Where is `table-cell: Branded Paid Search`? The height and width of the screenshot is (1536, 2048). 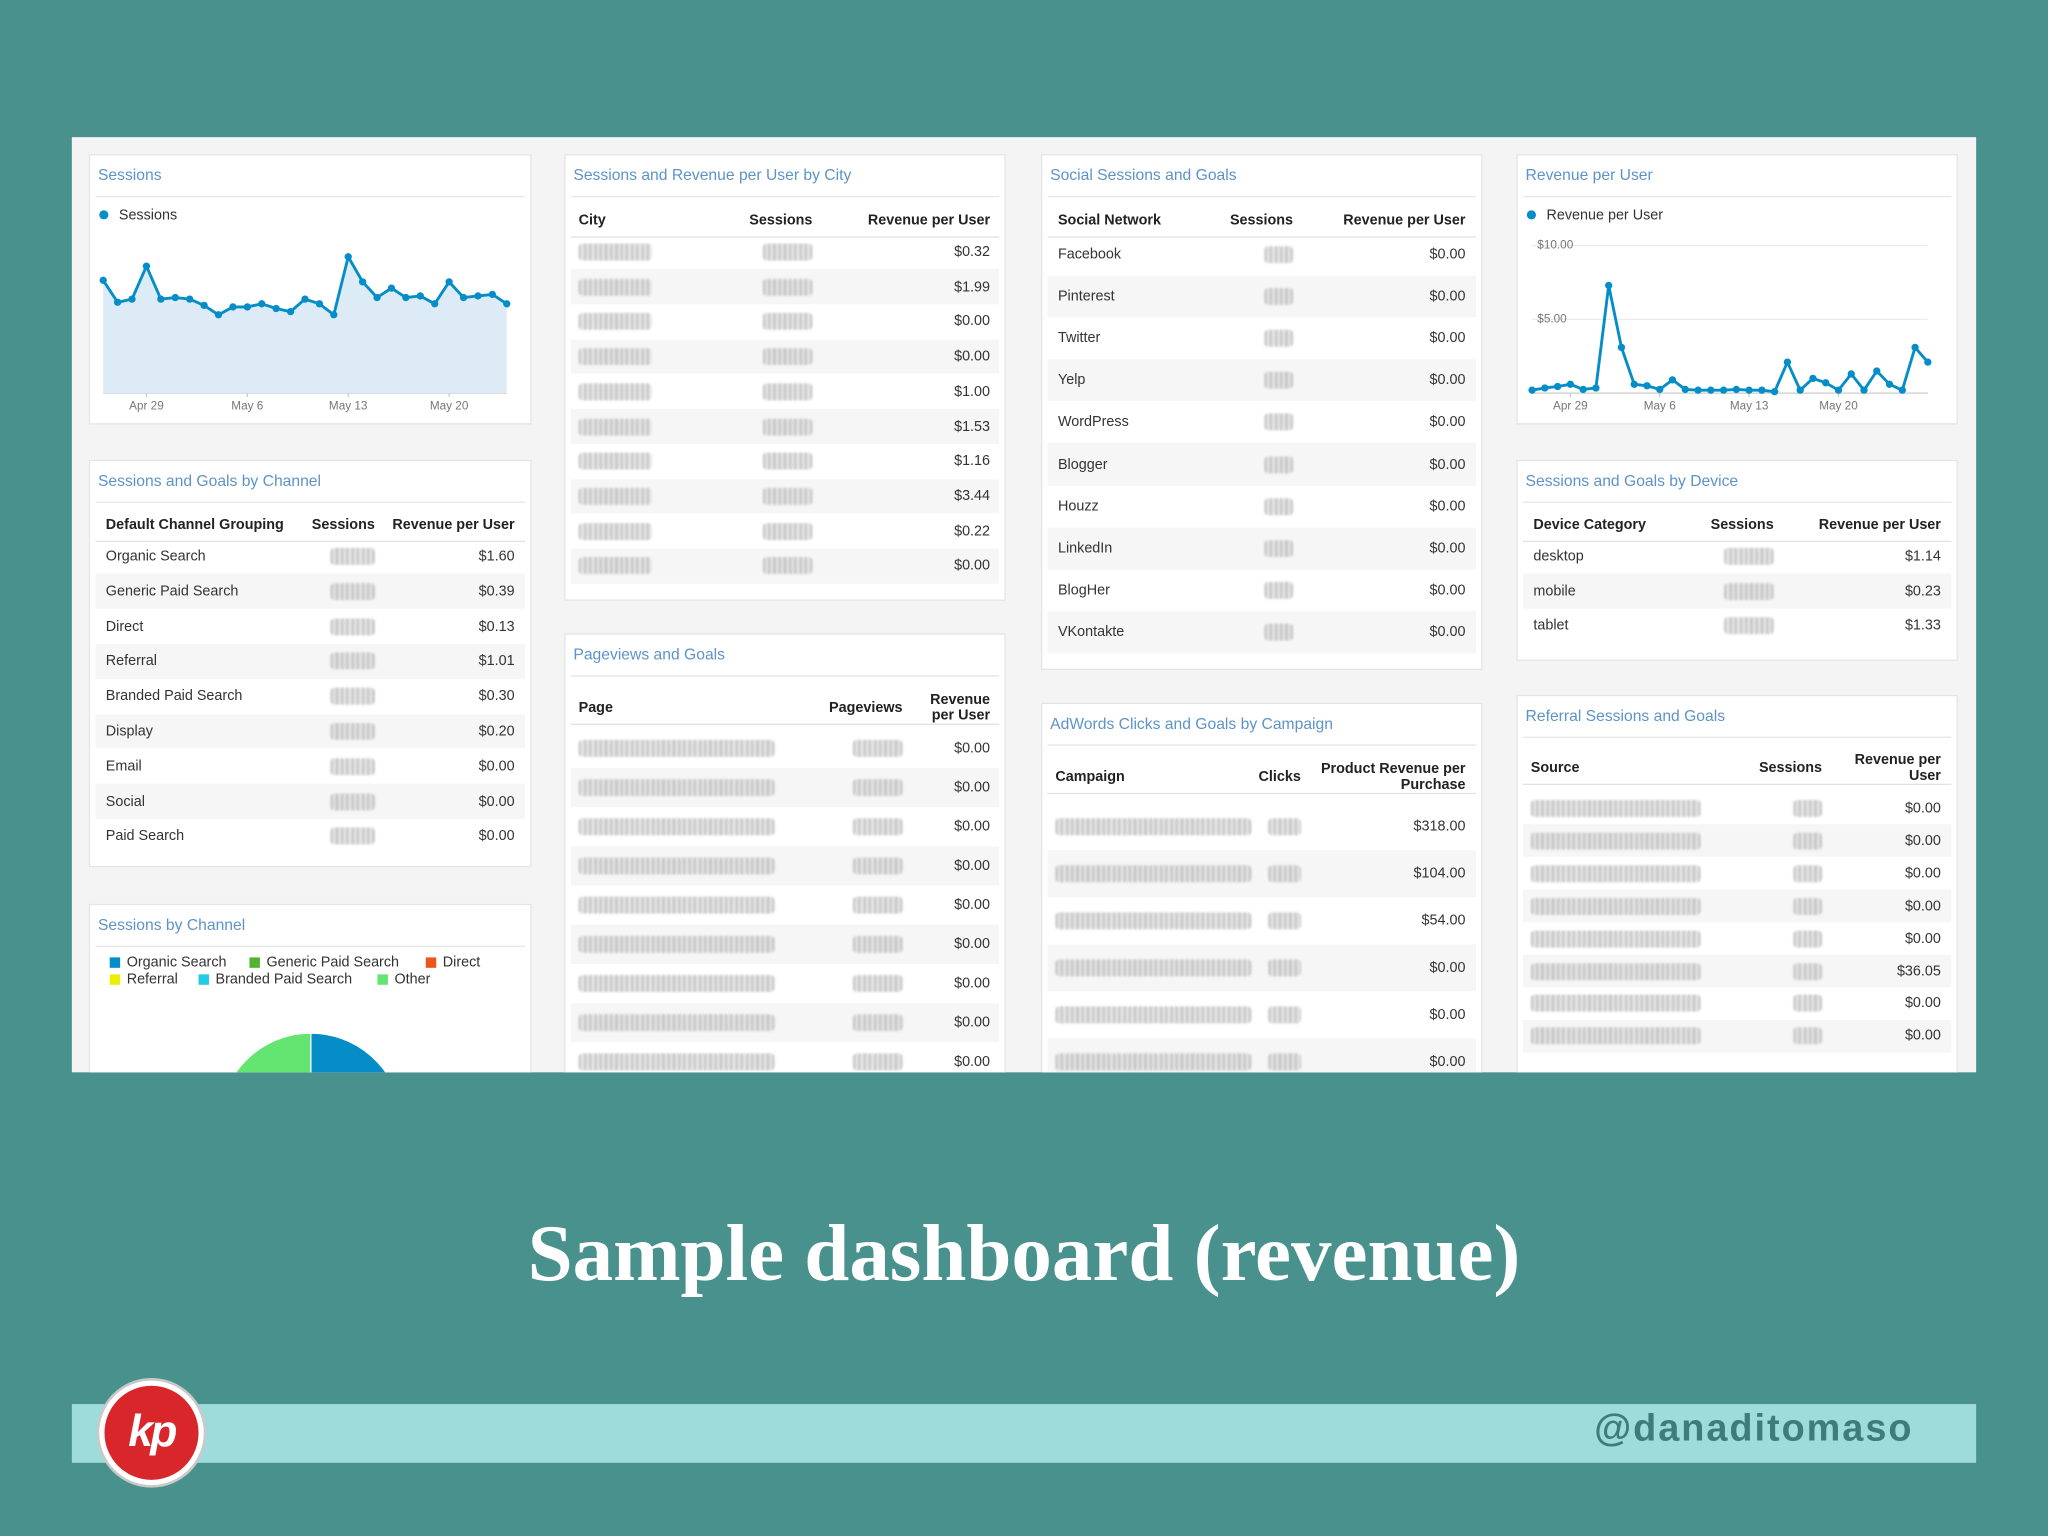
table-cell: Branded Paid Search is located at coordinates (174, 696).